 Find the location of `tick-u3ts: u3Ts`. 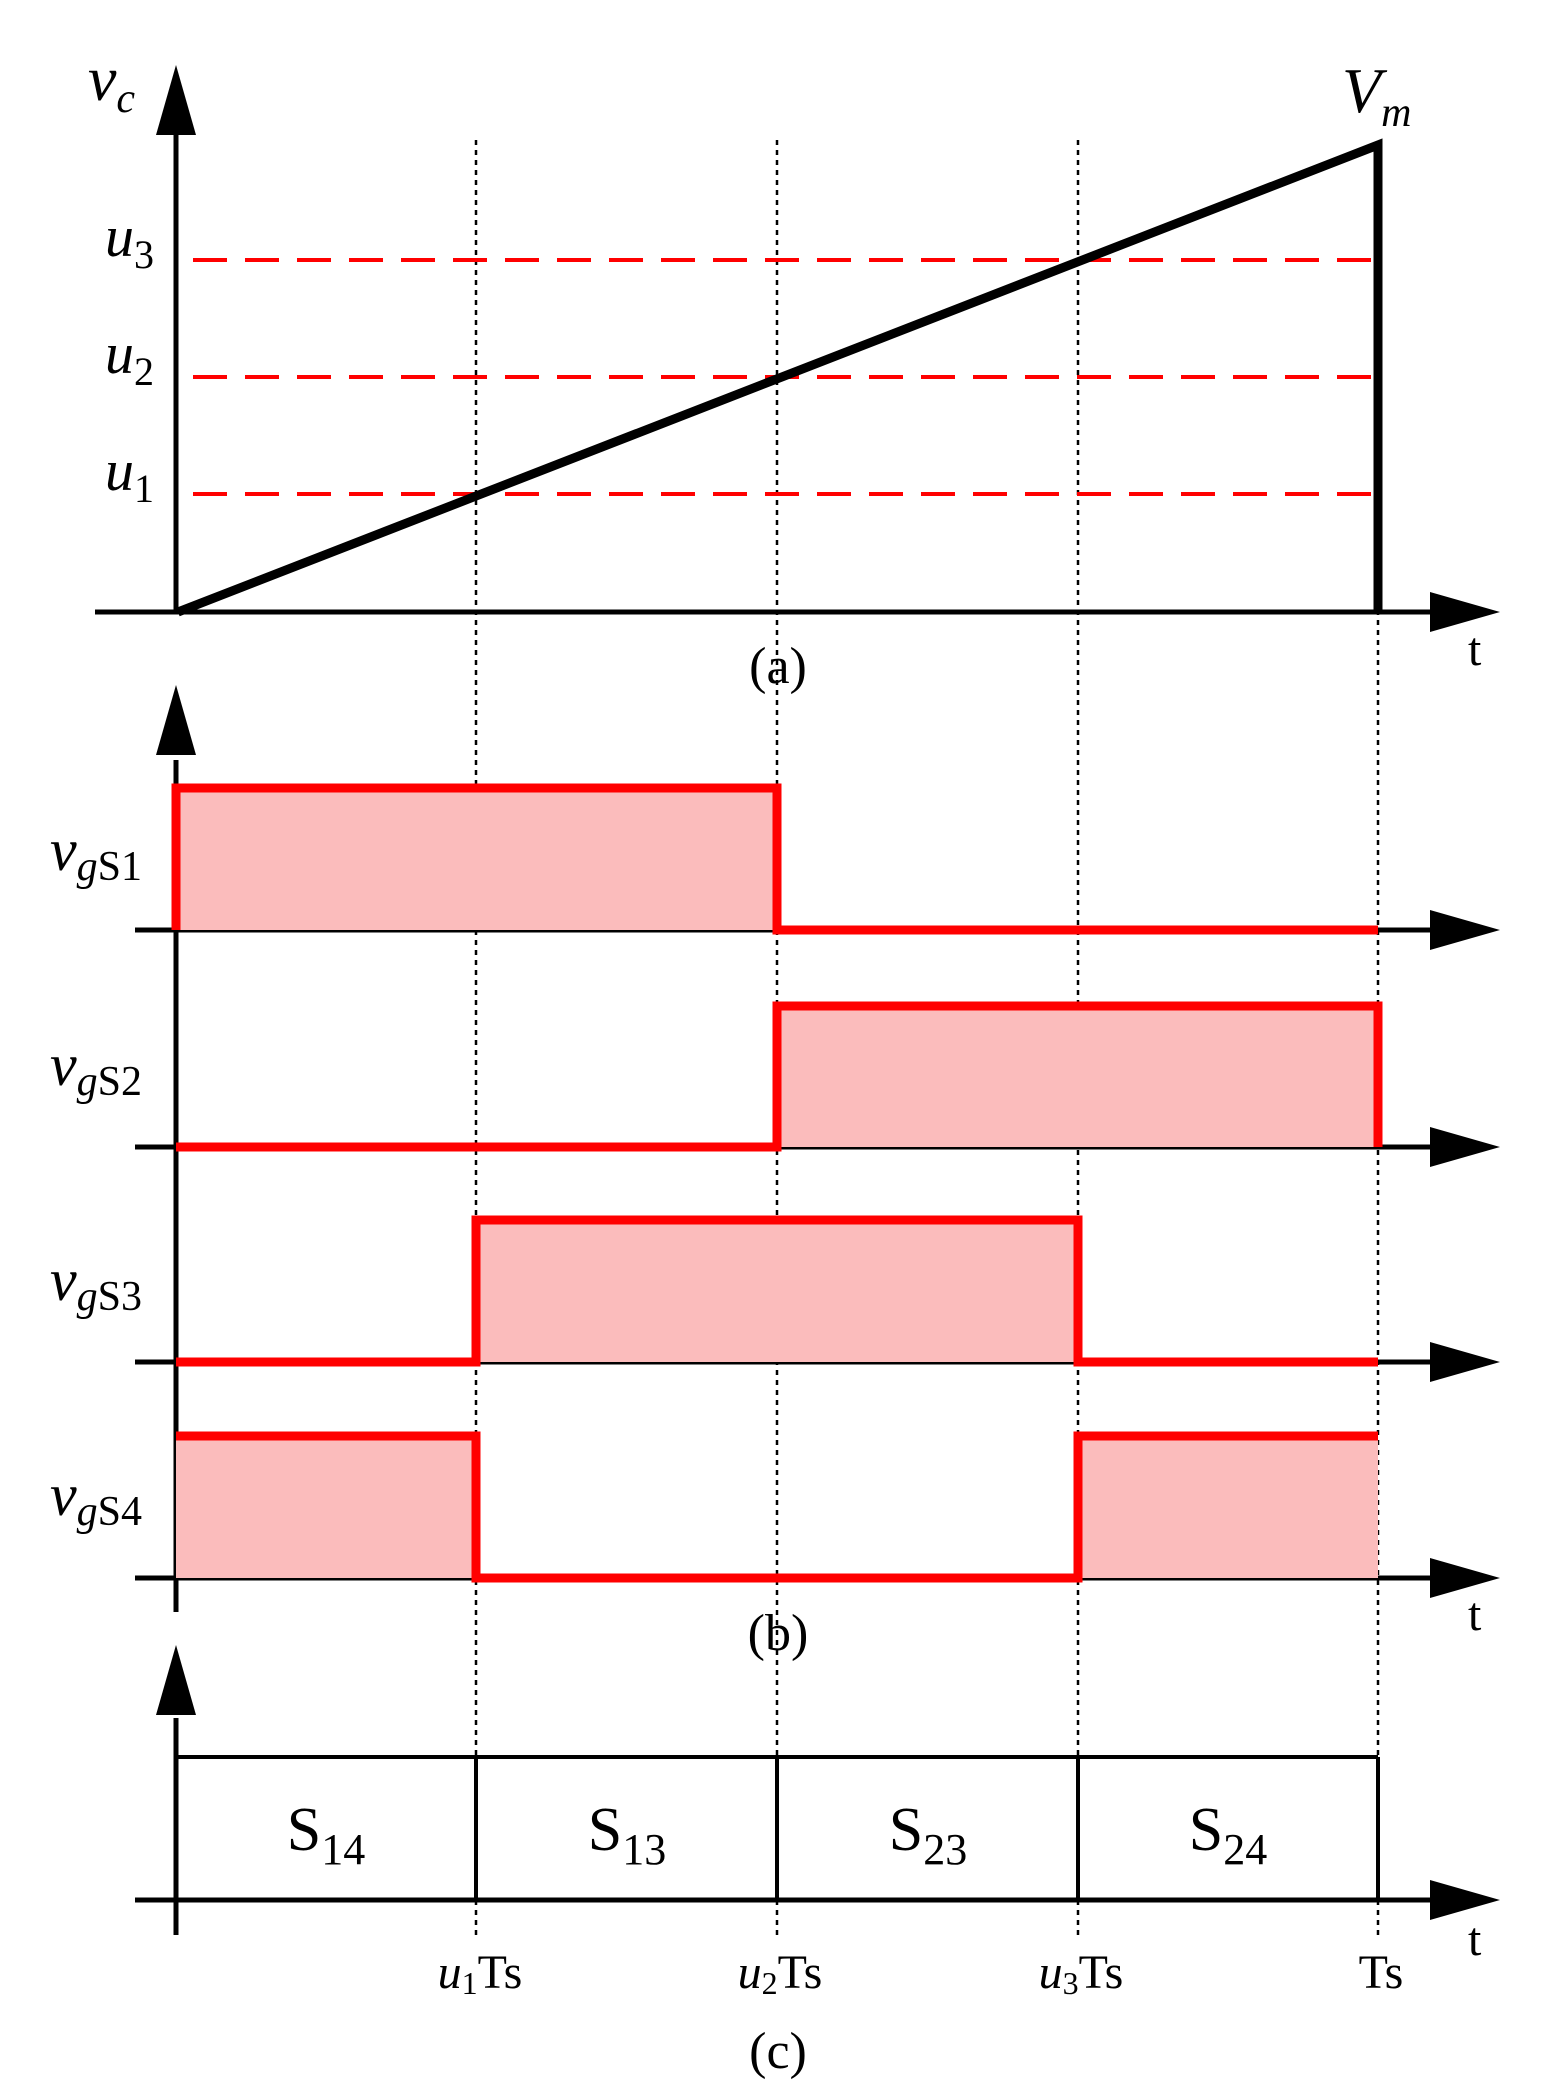

tick-u3ts: u3Ts is located at coordinates (1081, 1973).